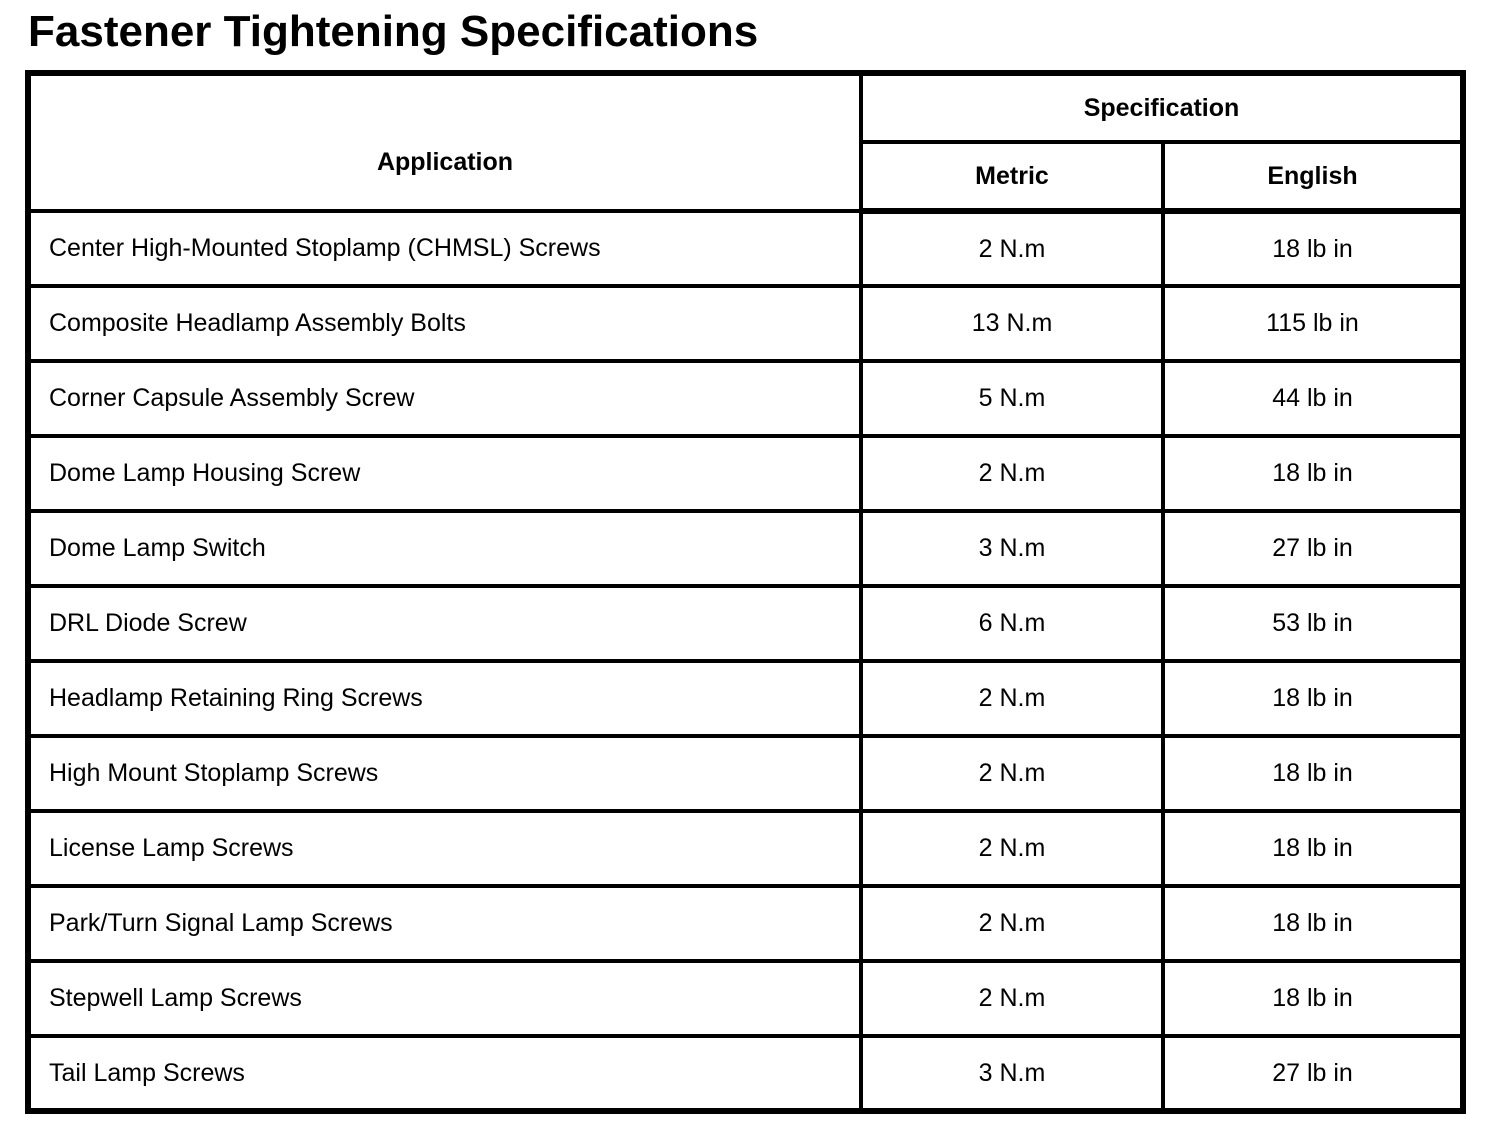  What do you see at coordinates (1012, 323) in the screenshot?
I see `metric-value-cell: 13 N.m` at bounding box center [1012, 323].